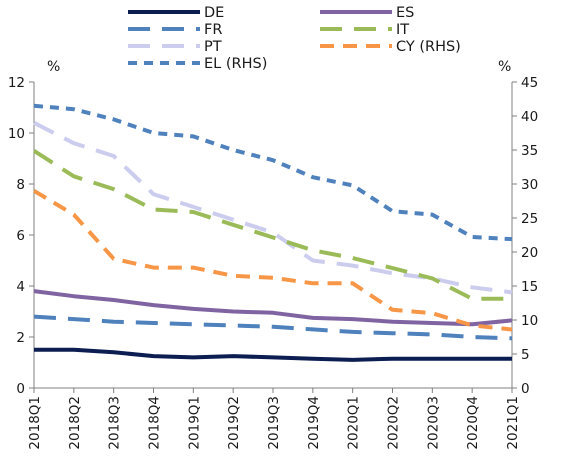 Image resolution: width=588 pixels, height=466 pixels. I want to click on legend-item: ES, so click(367, 13).